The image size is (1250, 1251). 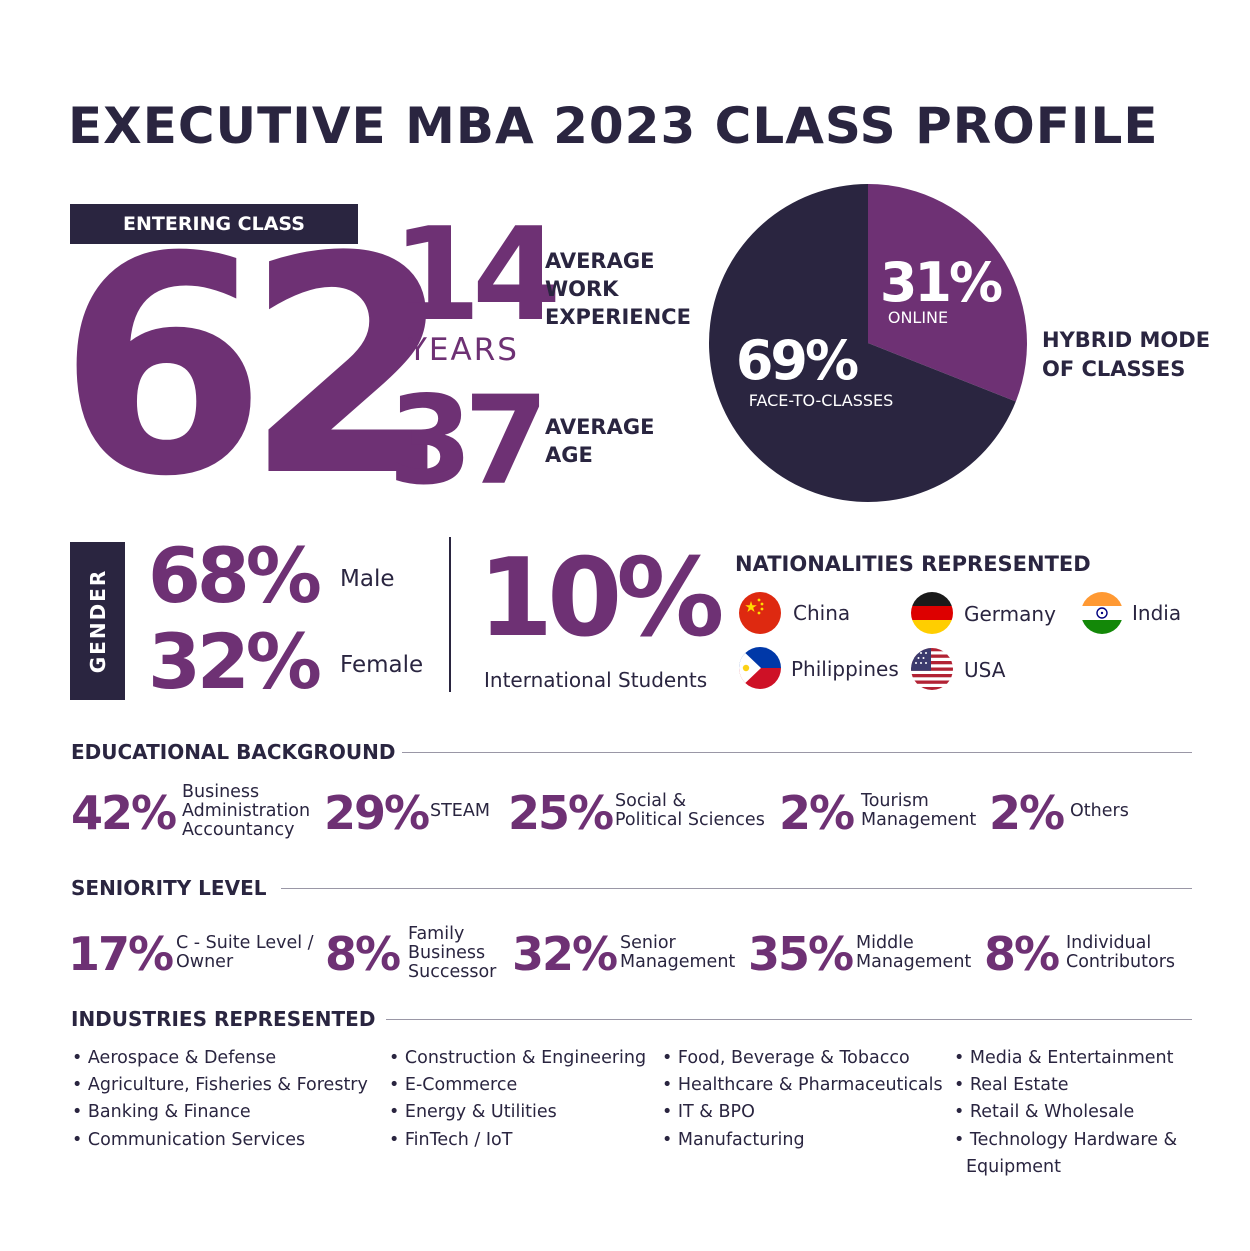 What do you see at coordinates (736, 888) in the screenshot?
I see `seniority-divider` at bounding box center [736, 888].